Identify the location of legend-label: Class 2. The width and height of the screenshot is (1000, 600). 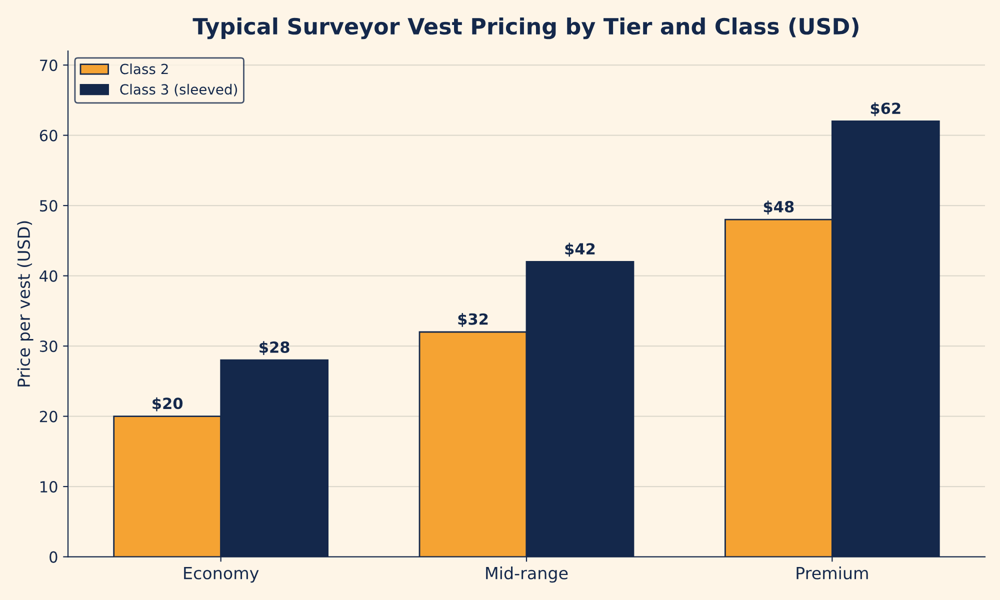
(144, 69).